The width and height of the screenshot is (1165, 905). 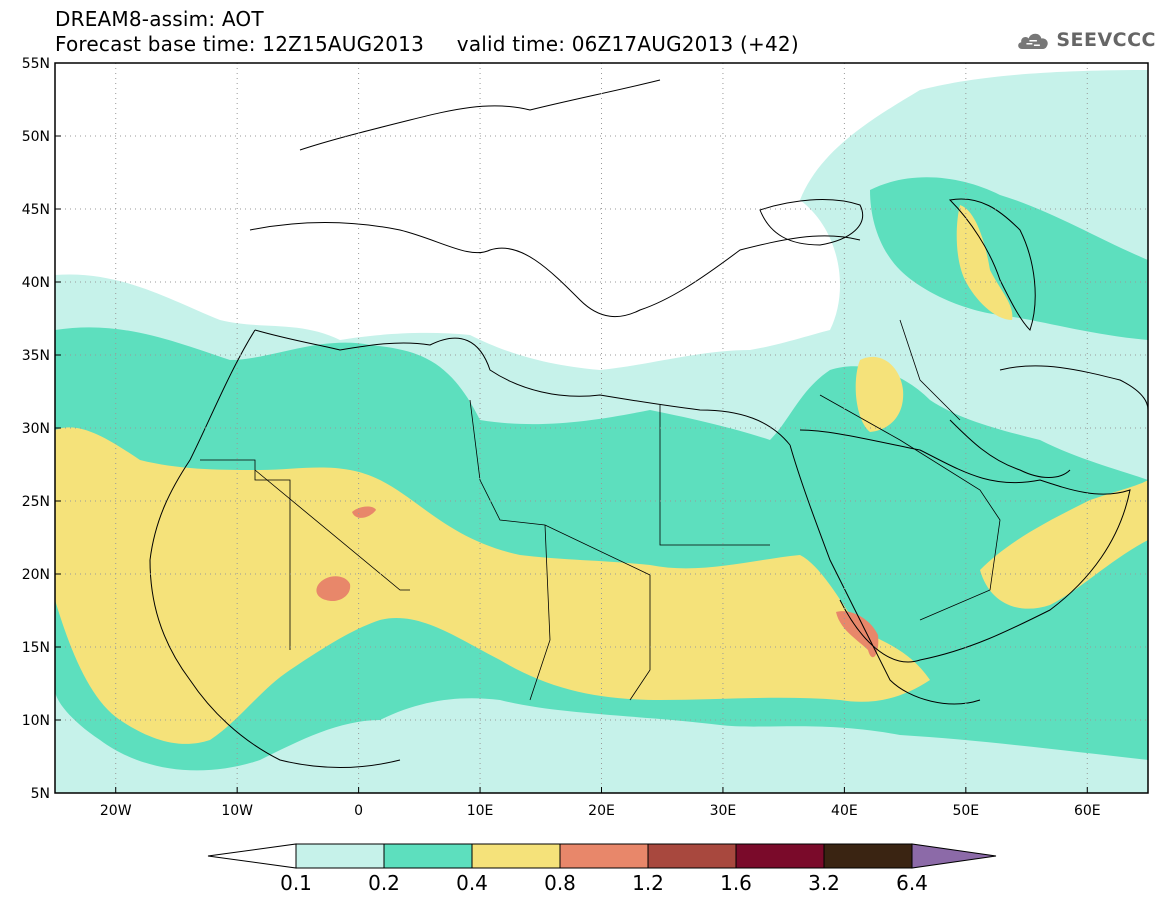 I want to click on colorbar-level-label: 0.1, so click(x=296, y=883).